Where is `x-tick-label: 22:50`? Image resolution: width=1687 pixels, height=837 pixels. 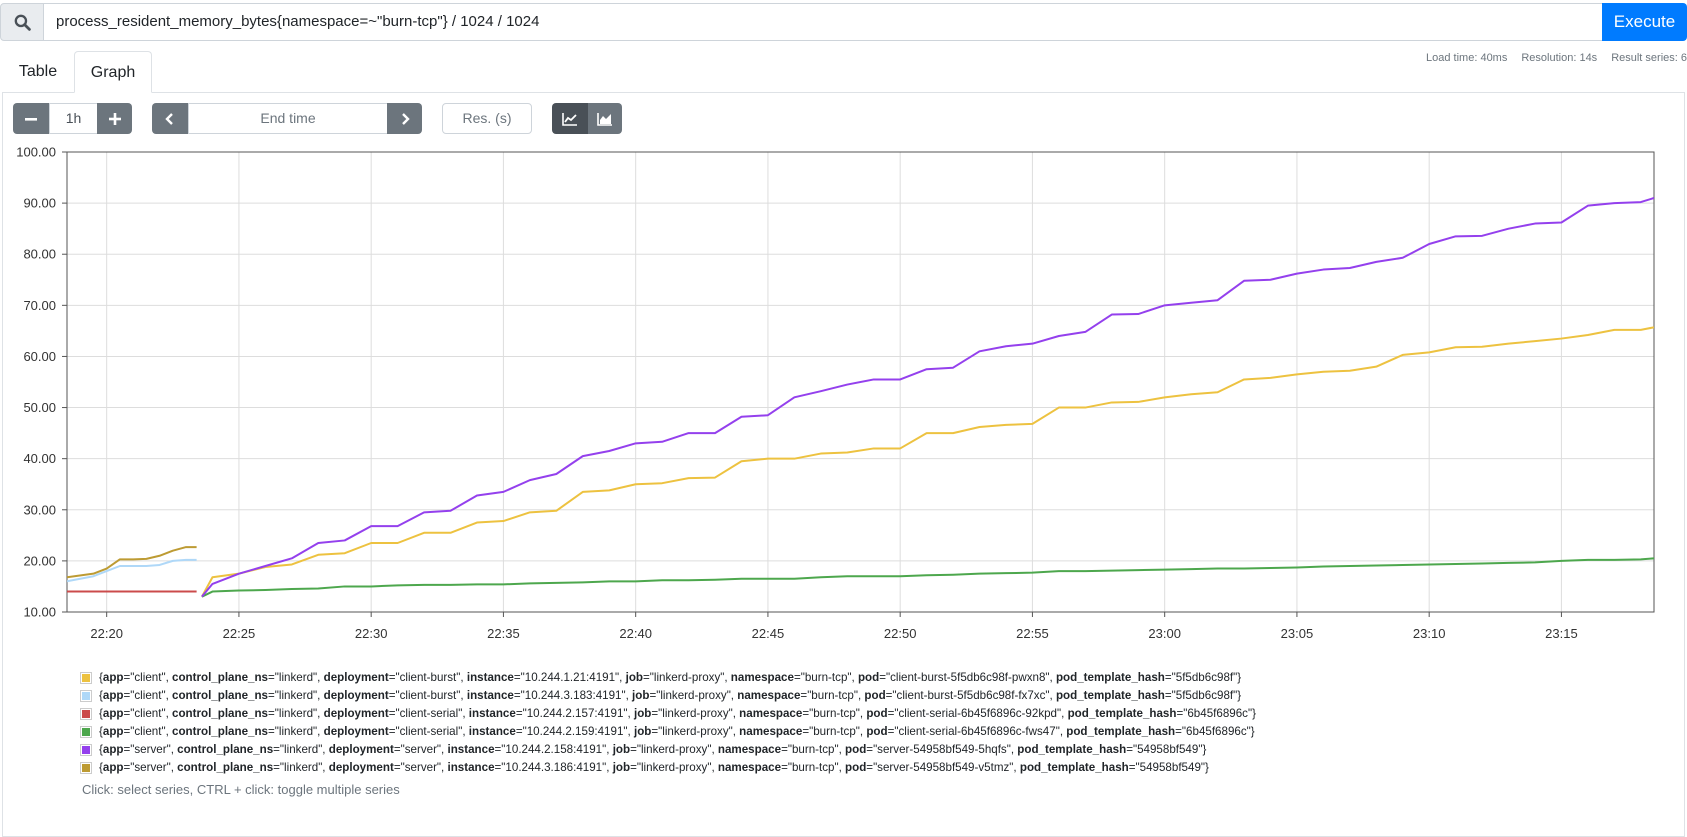 x-tick-label: 22:50 is located at coordinates (900, 633).